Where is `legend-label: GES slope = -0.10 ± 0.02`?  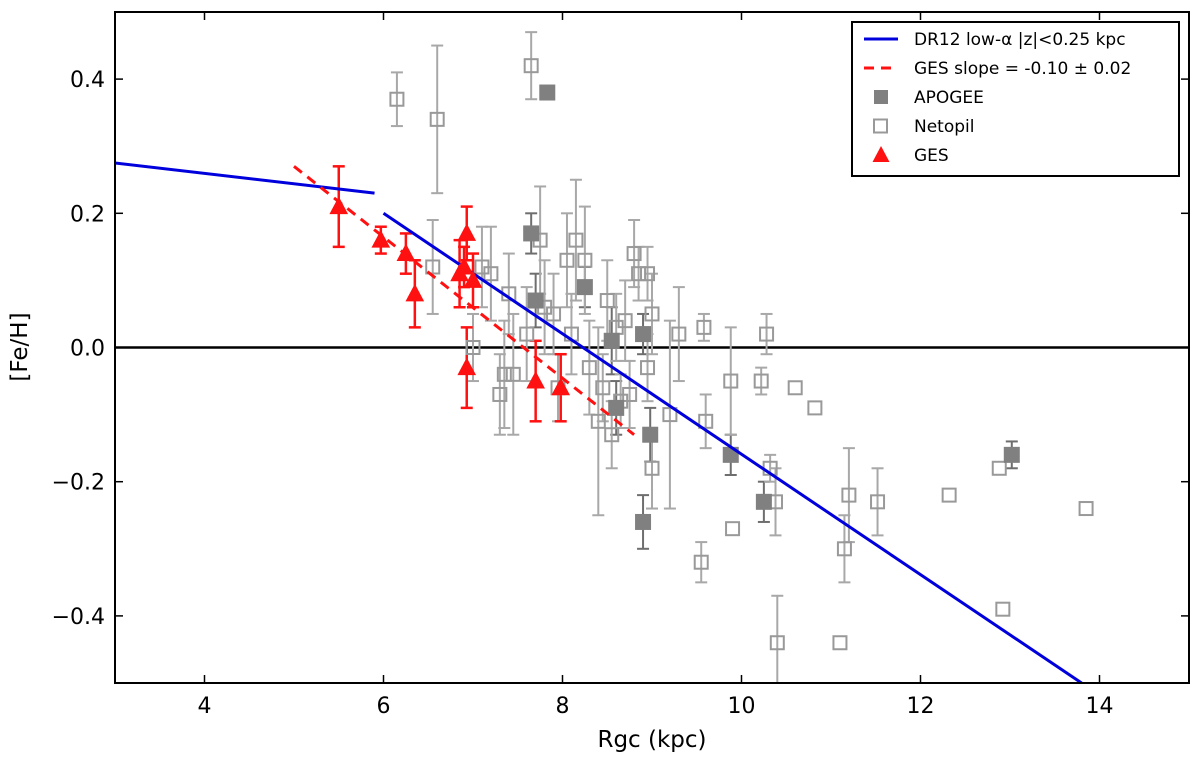 legend-label: GES slope = -0.10 ± 0.02 is located at coordinates (1022, 69).